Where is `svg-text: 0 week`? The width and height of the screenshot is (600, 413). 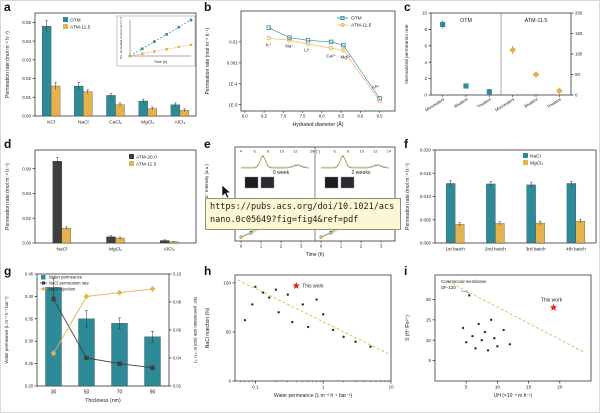 svg-text: 0 week is located at coordinates (281, 173).